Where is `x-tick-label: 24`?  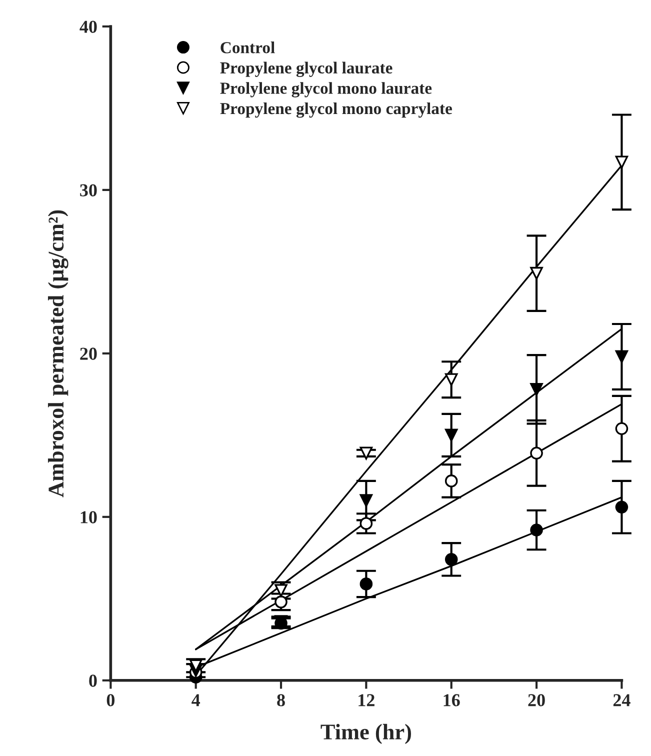 x-tick-label: 24 is located at coordinates (621, 700).